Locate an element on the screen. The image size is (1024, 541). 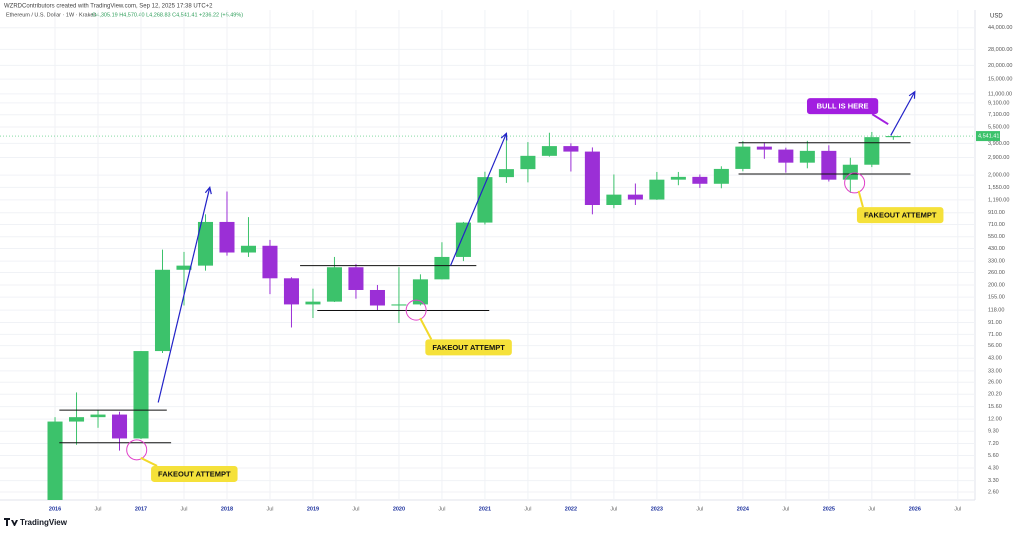
x-tick-label: 2016 is located at coordinates (55, 509).